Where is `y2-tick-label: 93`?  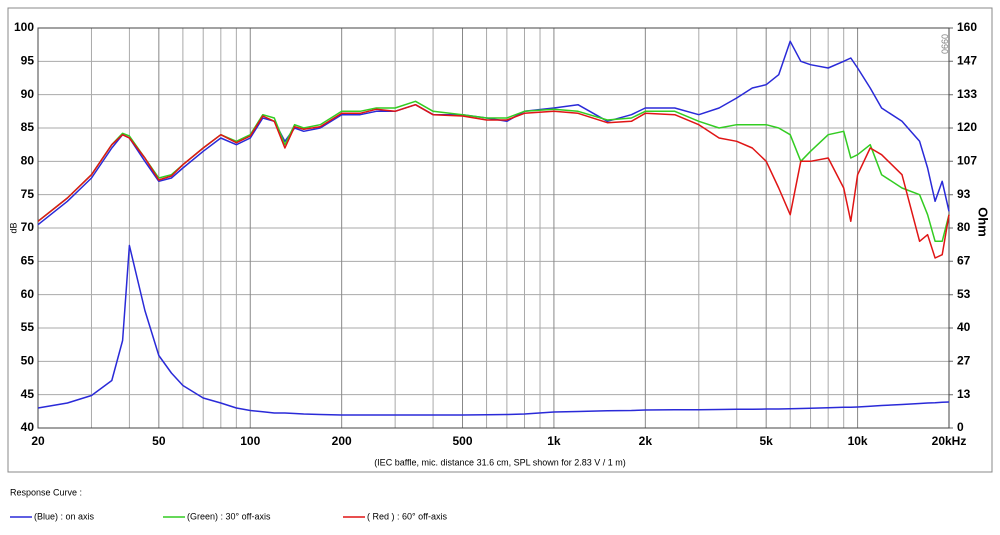
y2-tick-label: 93 is located at coordinates (964, 194).